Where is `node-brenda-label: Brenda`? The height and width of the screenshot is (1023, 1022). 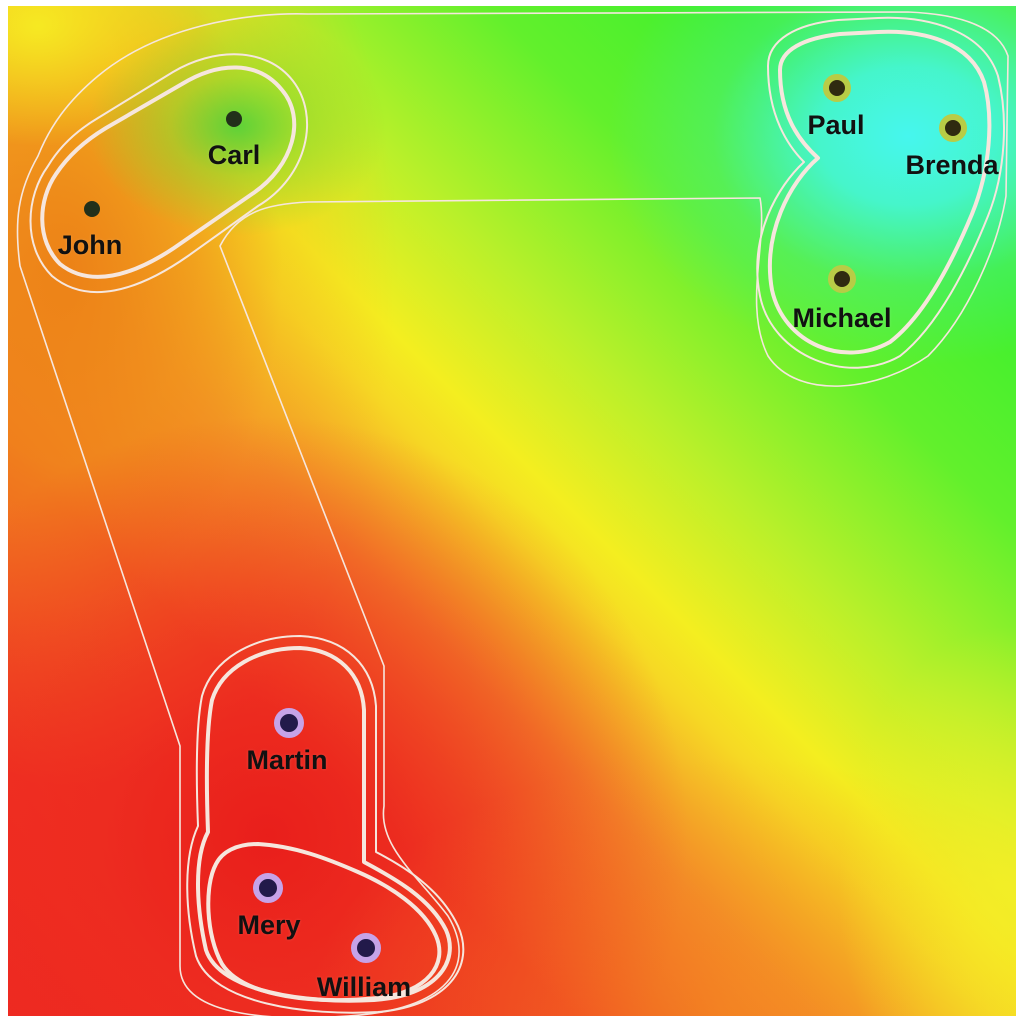
node-brenda-label: Brenda is located at coordinates (952, 165).